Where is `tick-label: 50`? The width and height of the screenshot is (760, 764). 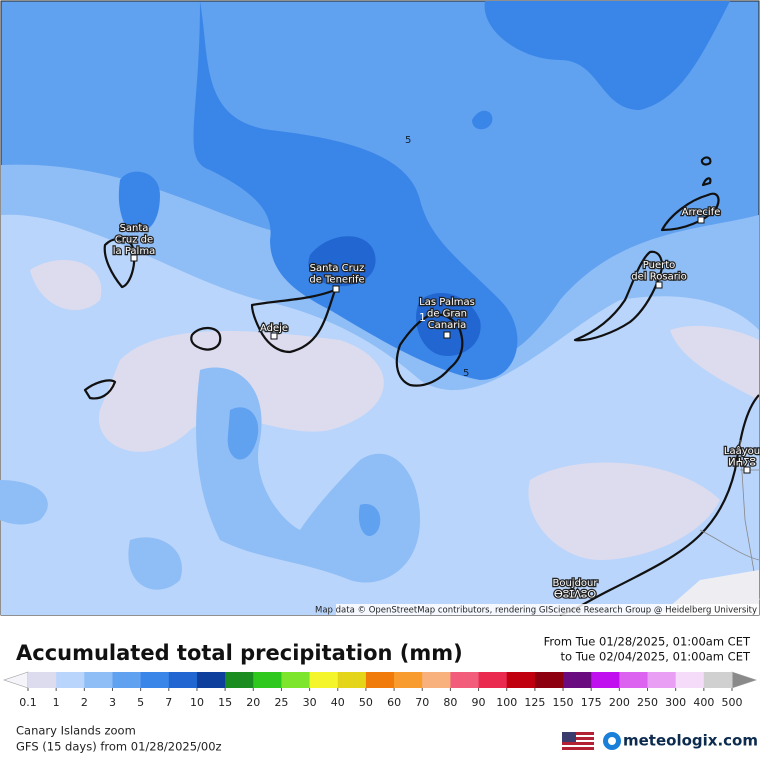 tick-label: 50 is located at coordinates (366, 702).